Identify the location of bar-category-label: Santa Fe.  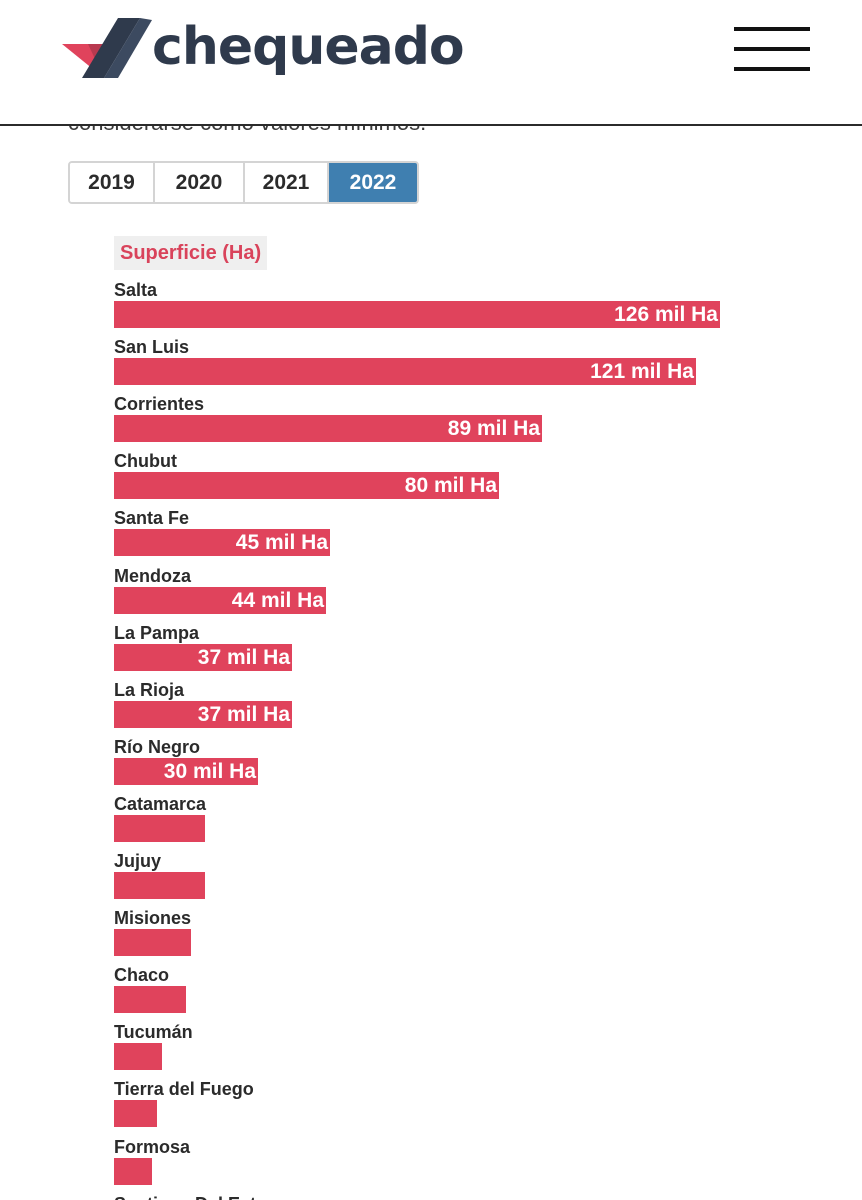
(152, 518).